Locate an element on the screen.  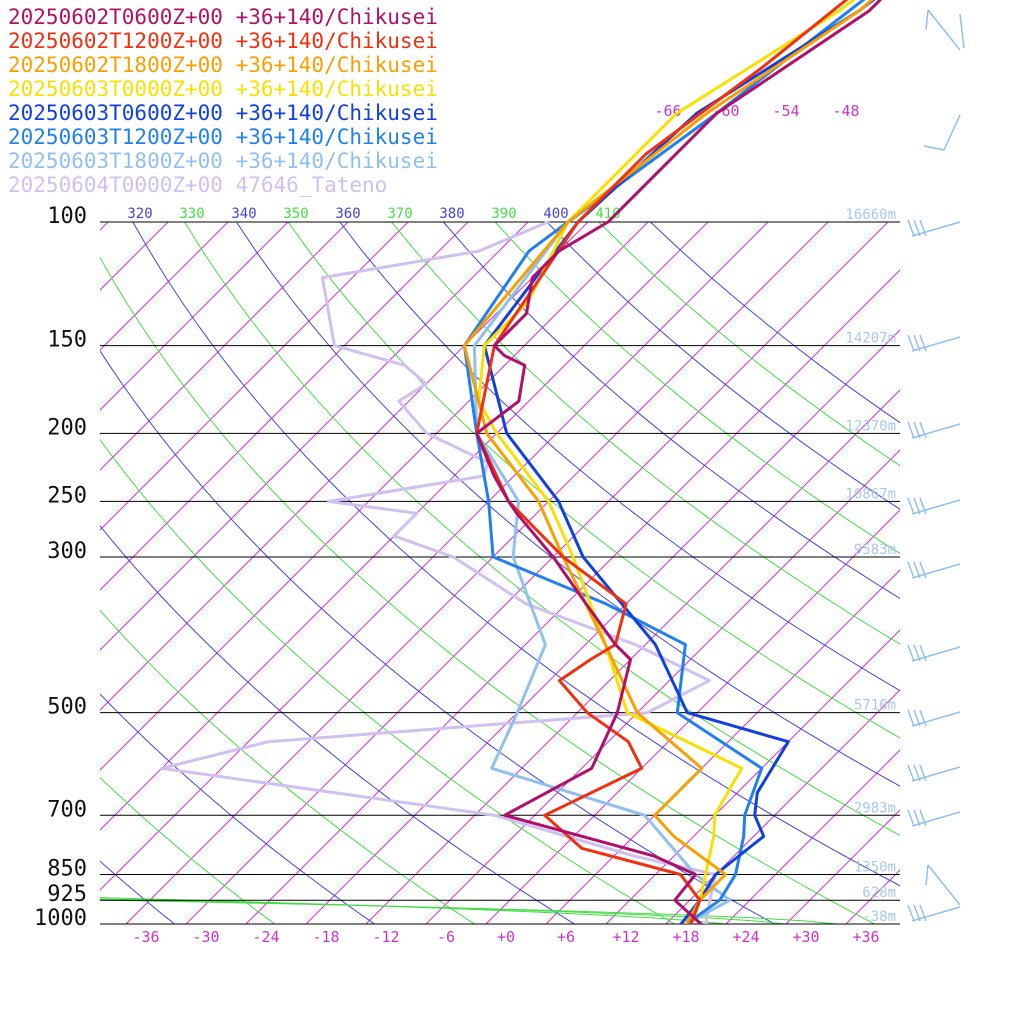
pressure-label: 1000 is located at coordinates (60, 918).